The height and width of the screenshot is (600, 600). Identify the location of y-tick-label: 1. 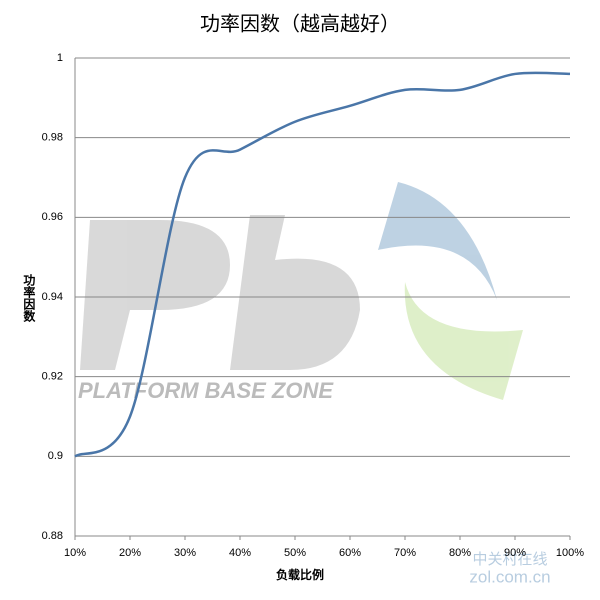
(60, 58).